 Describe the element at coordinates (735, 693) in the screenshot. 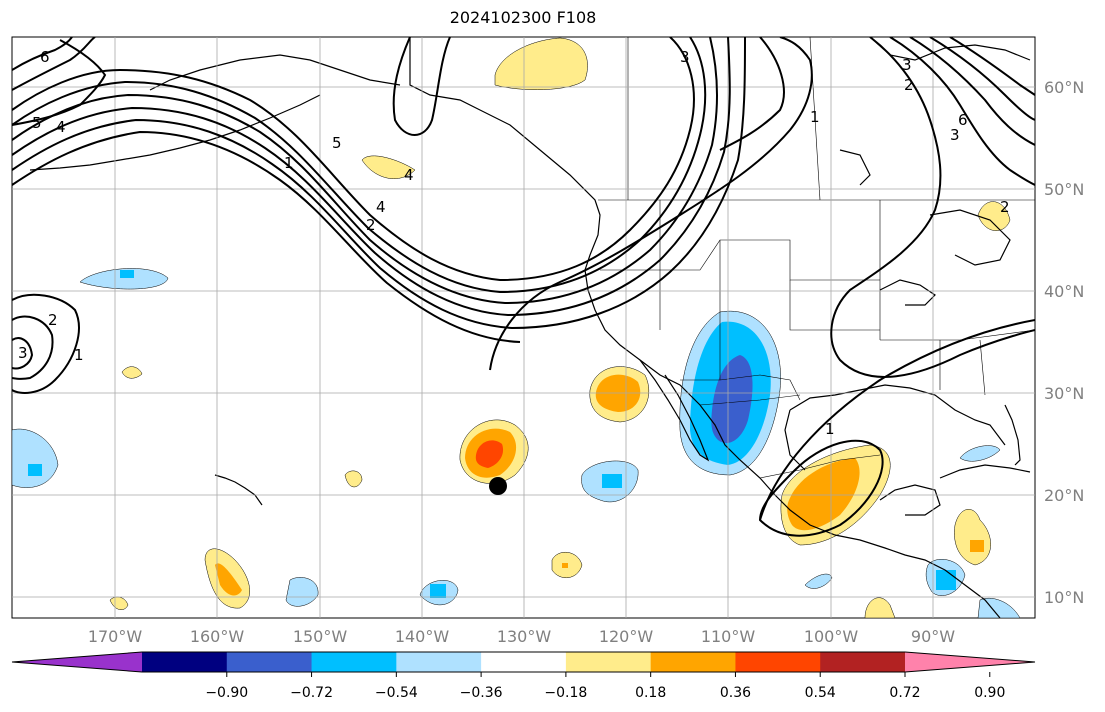

I see `colorbar-tick-label: 0.36` at that location.